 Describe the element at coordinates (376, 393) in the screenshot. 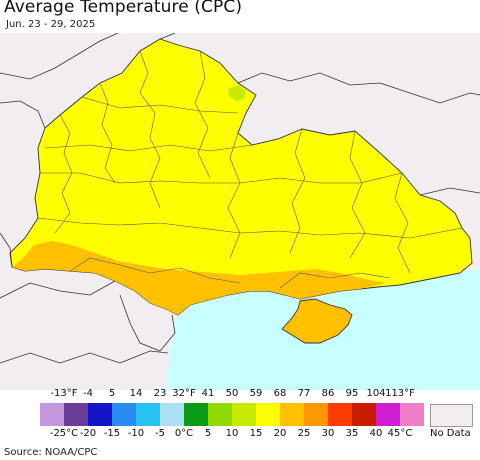

I see `fahrenheit-tick: 104` at that location.